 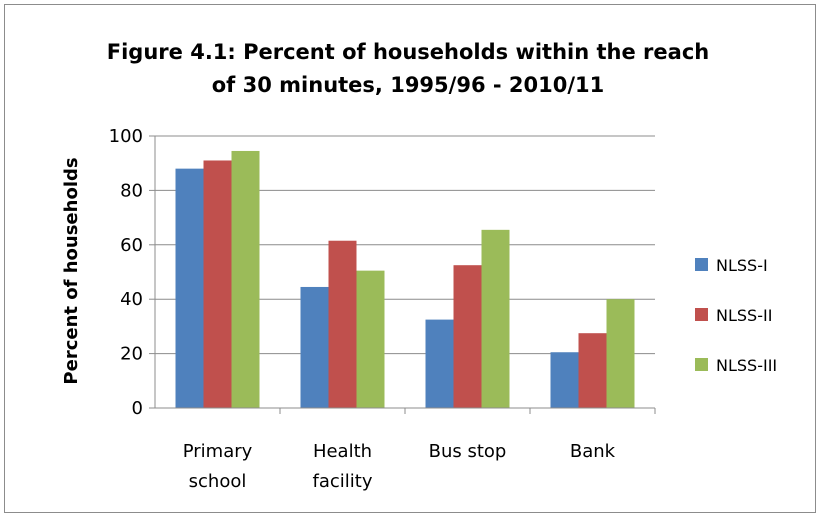 I want to click on legend: NLSS-I NLSS-II NLSS-III, so click(x=736, y=315).